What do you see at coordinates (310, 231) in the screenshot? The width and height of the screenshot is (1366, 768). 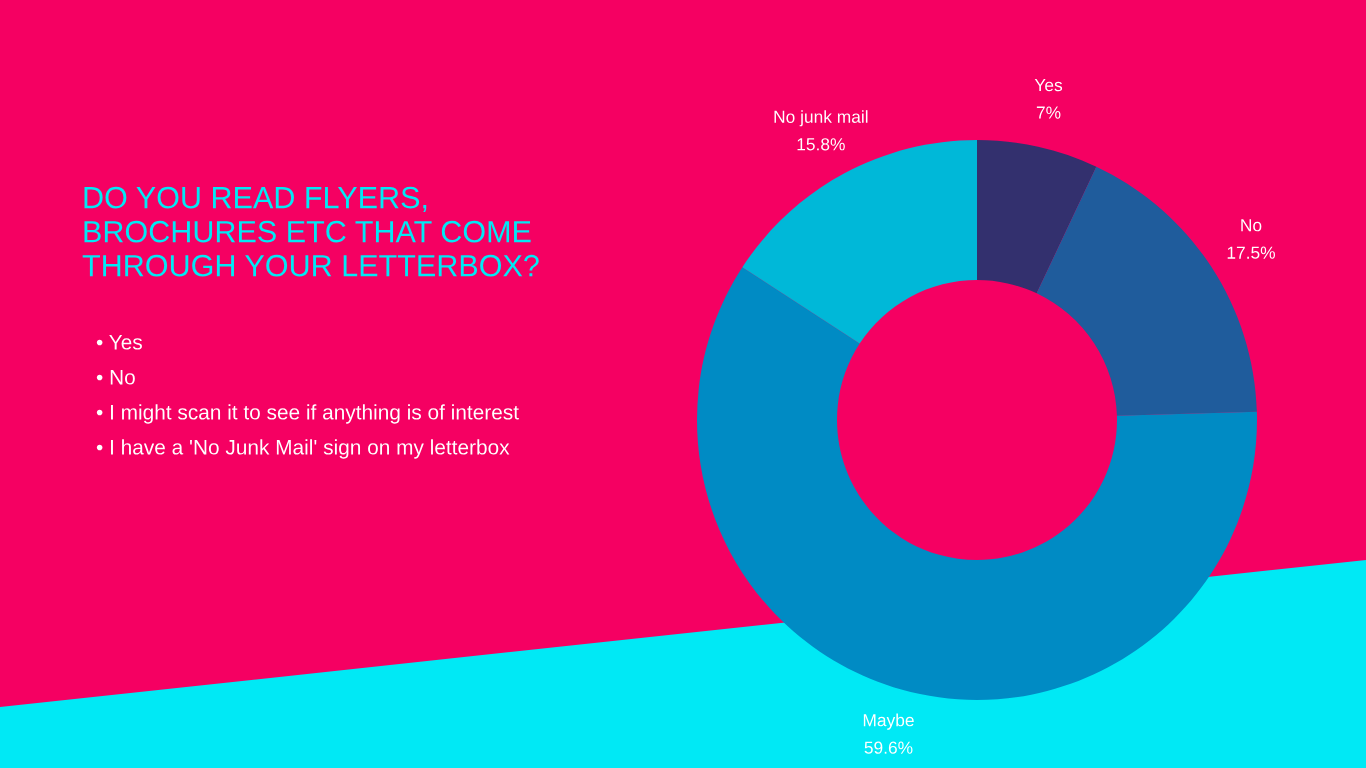 I see `text: DO YOU READ FLYERS, BROCHURES ETC THAT COME THROUGH YOUR LETTERBOX?` at bounding box center [310, 231].